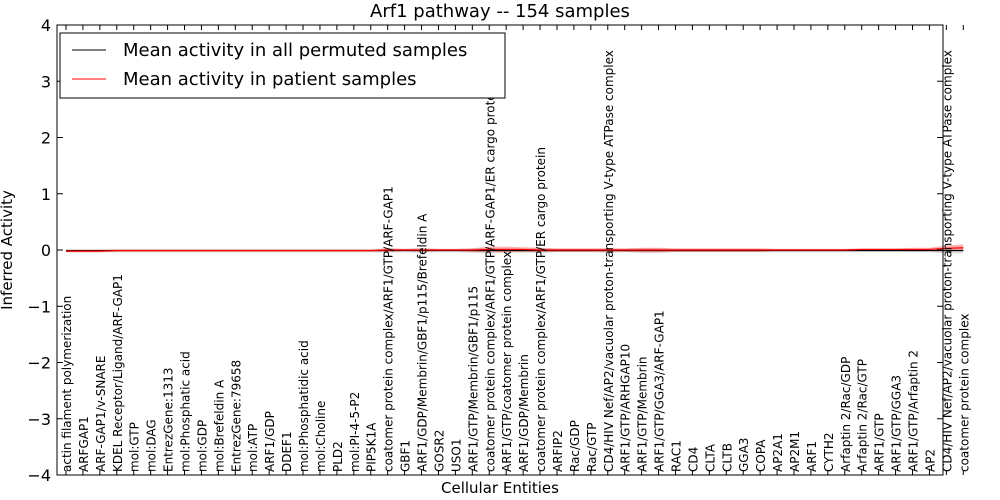 The width and height of the screenshot is (1000, 500). Describe the element at coordinates (84, 444) in the screenshot. I see `x-tick-label: ARFGAP1` at that location.